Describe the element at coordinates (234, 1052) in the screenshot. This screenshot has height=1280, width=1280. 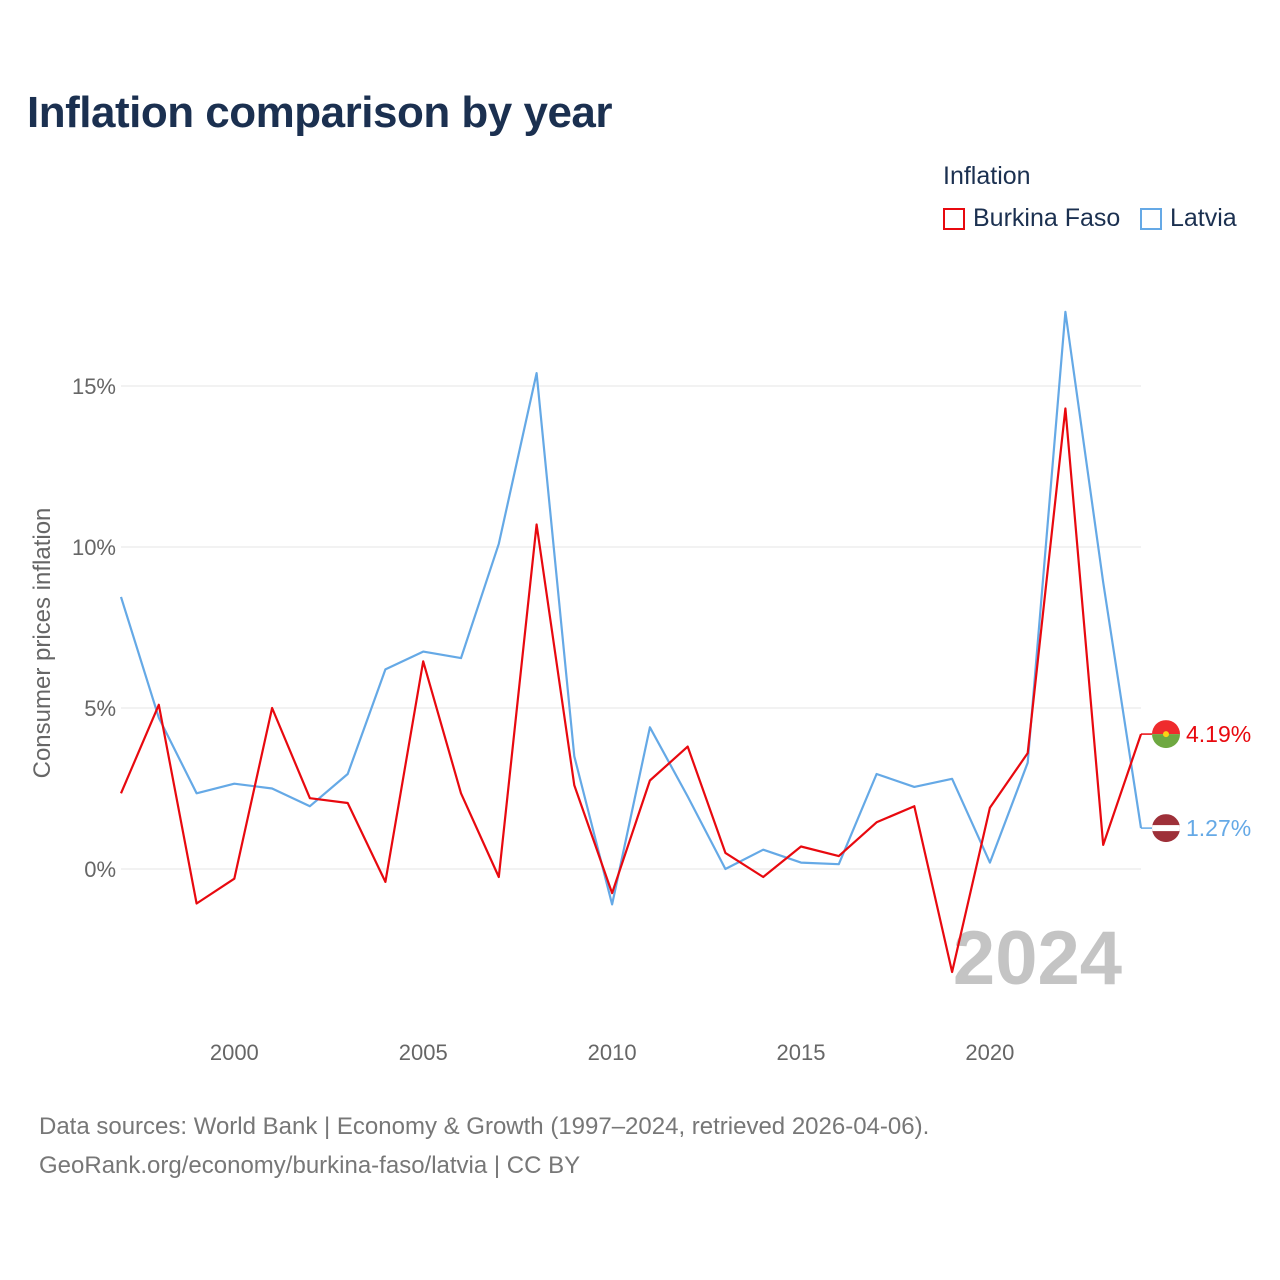
I see `x-tick-label: 2000` at that location.